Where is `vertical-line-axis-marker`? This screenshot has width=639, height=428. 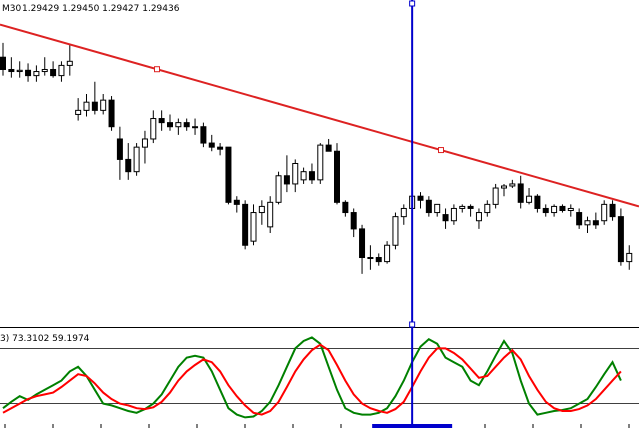 vertical-line-axis-marker is located at coordinates (412, 426).